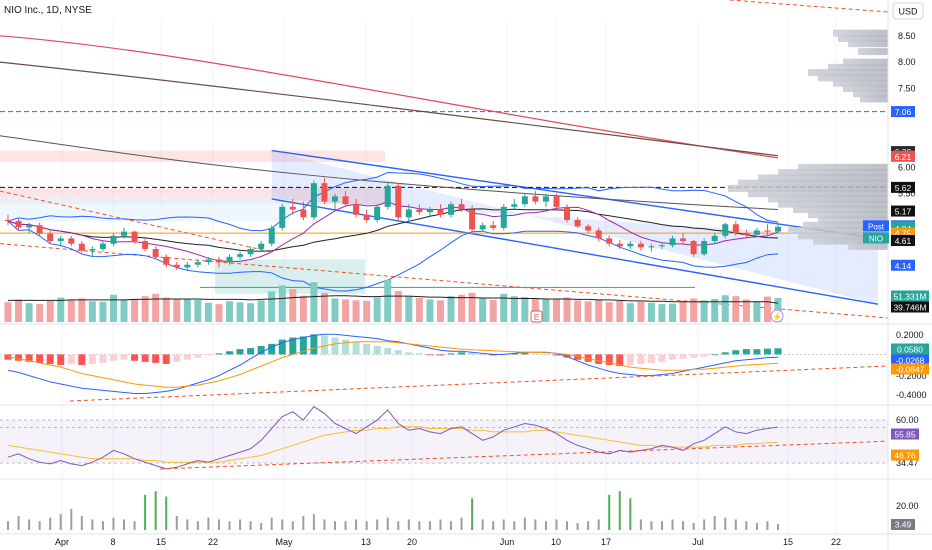 The image size is (932, 550). Describe the element at coordinates (777, 316) in the screenshot. I see `flash-marker: ⚡` at that location.